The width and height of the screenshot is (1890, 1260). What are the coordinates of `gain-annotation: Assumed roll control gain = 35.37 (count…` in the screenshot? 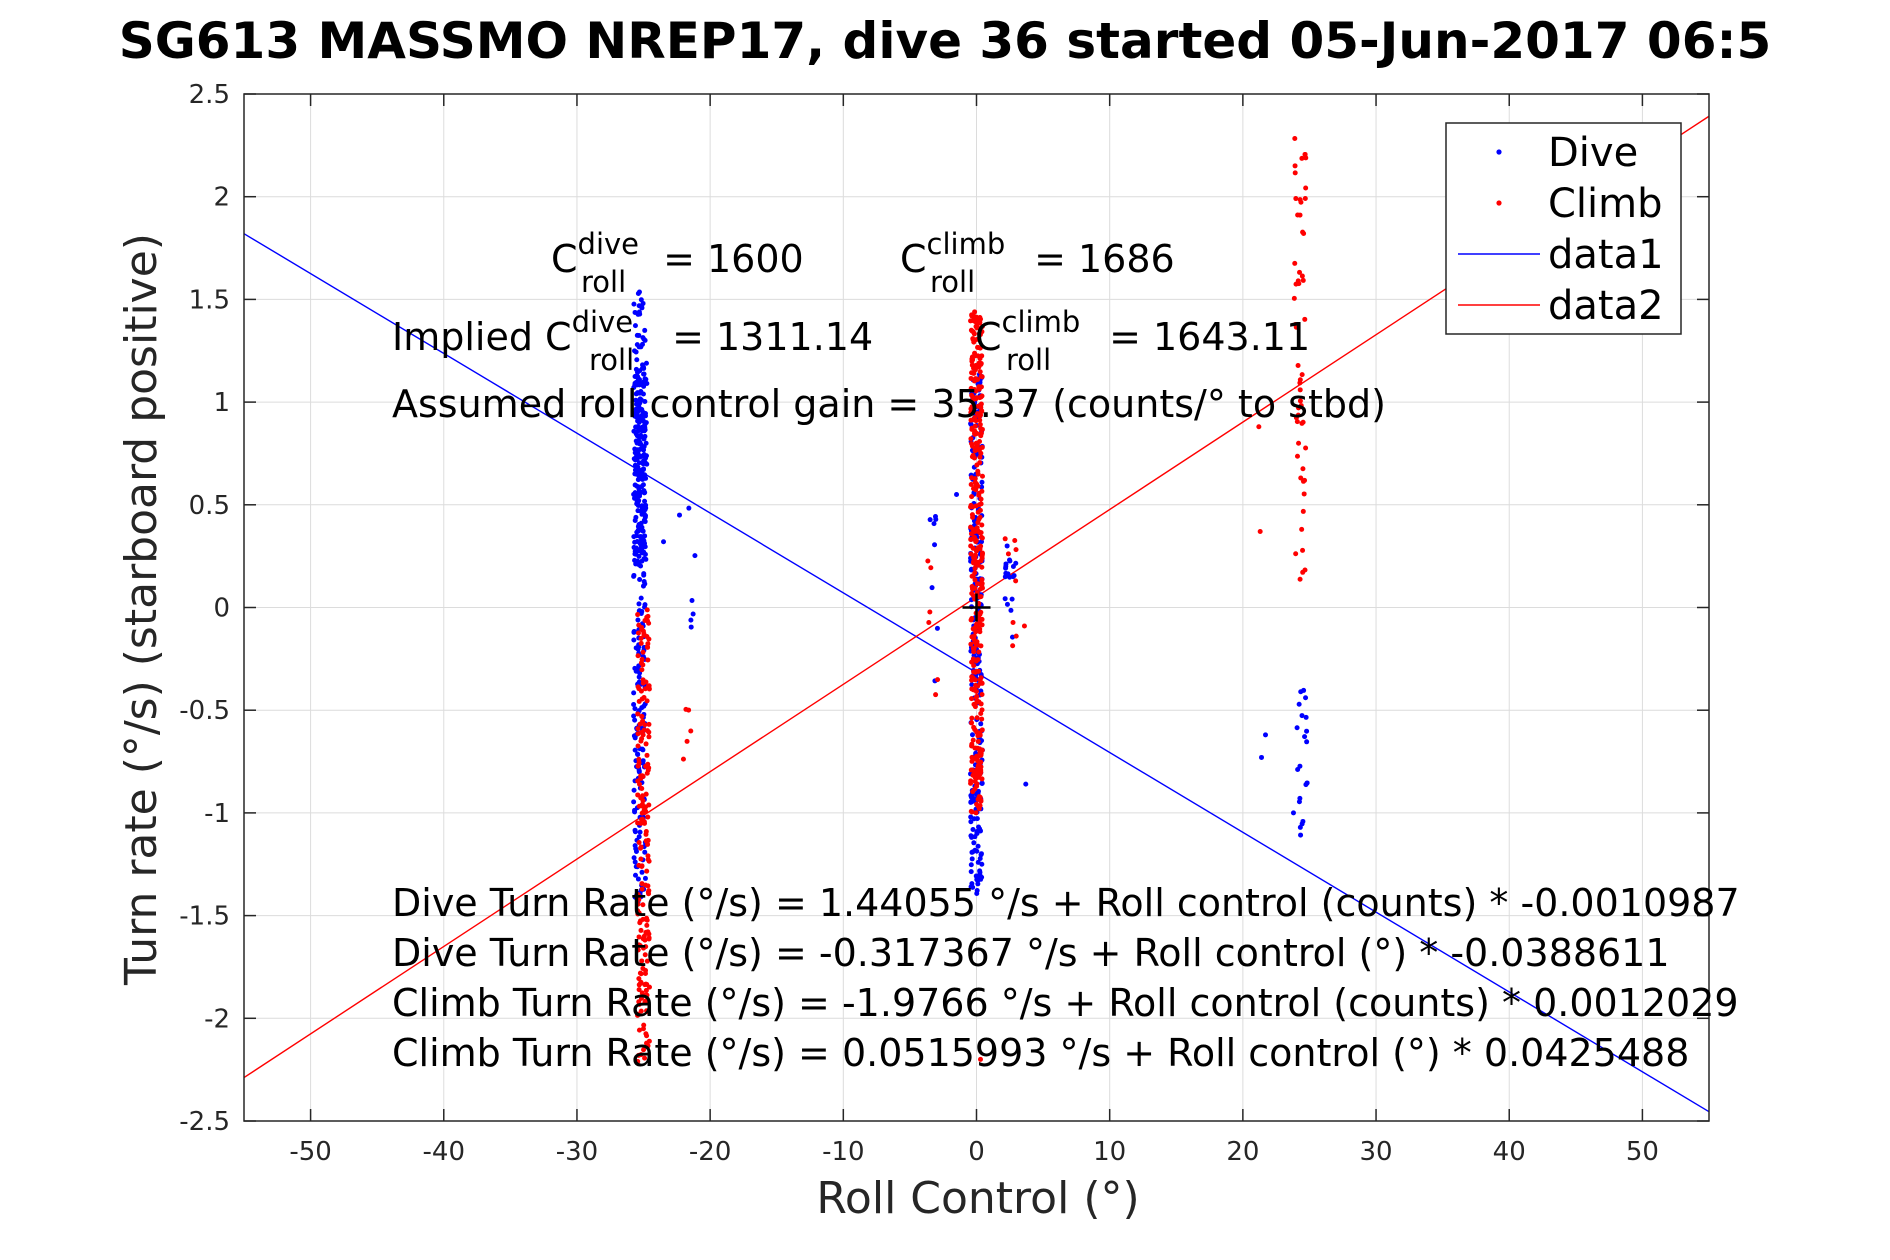 It's located at (889, 404).